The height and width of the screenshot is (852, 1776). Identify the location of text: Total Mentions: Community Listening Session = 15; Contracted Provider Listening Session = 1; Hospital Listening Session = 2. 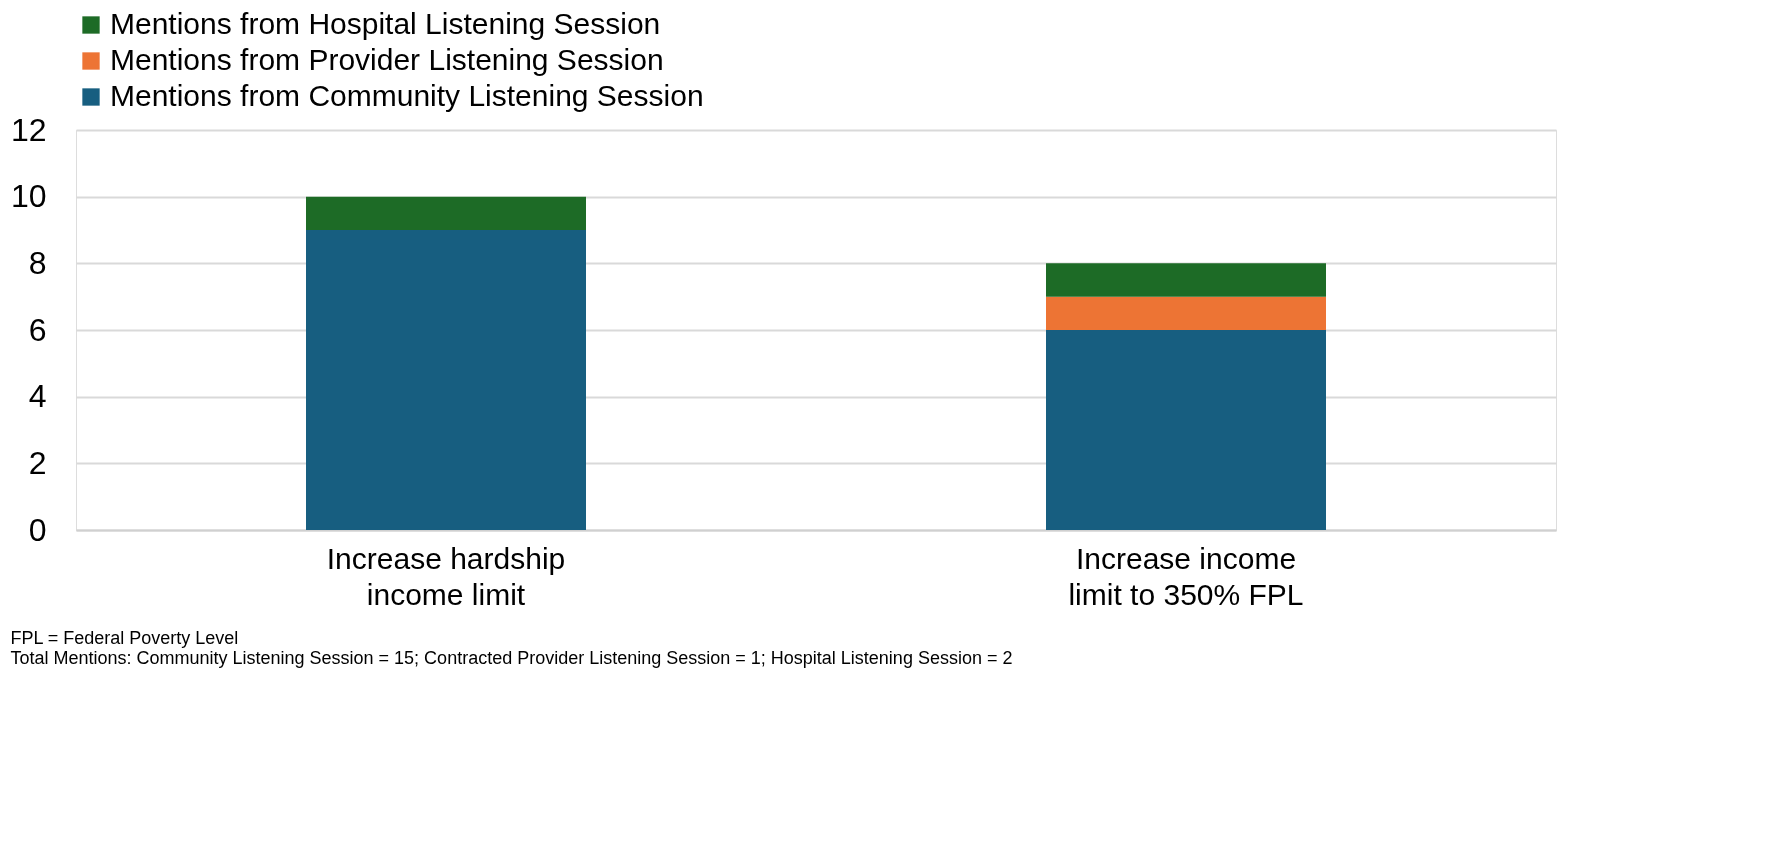
(511, 658).